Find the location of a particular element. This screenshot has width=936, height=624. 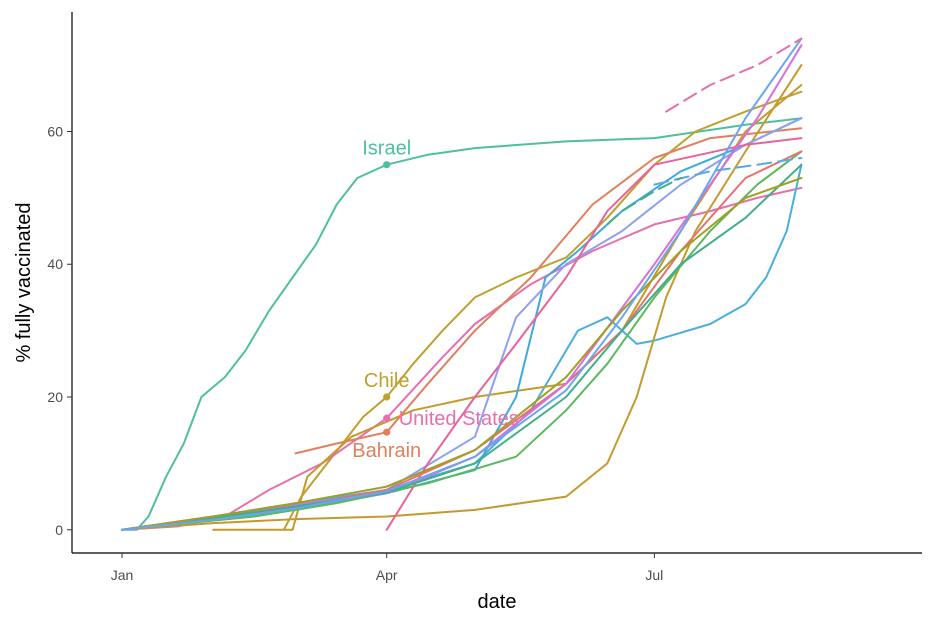

y-axis-ticks: 0 20 40 60 is located at coordinates (59, 330).